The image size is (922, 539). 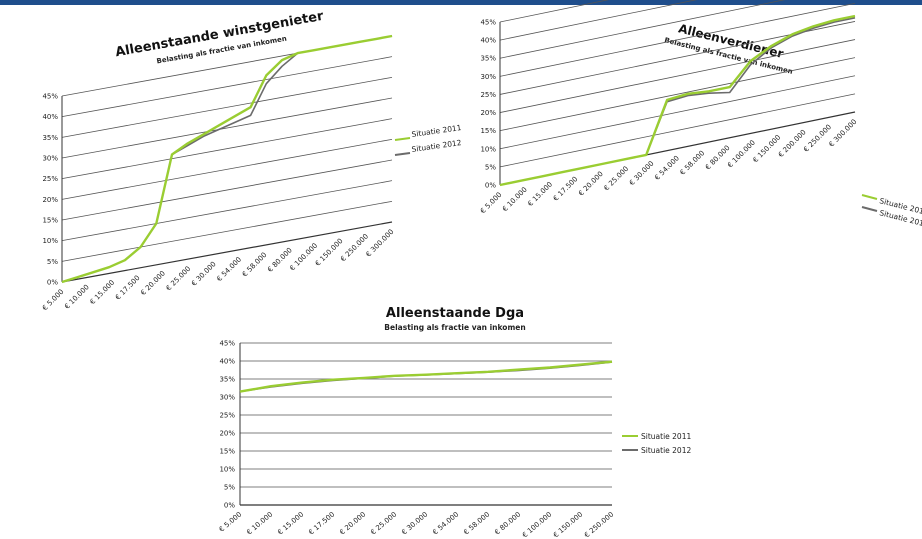 What do you see at coordinates (718, 158) in the screenshot?
I see `x-tick-label: € 80.000` at bounding box center [718, 158].